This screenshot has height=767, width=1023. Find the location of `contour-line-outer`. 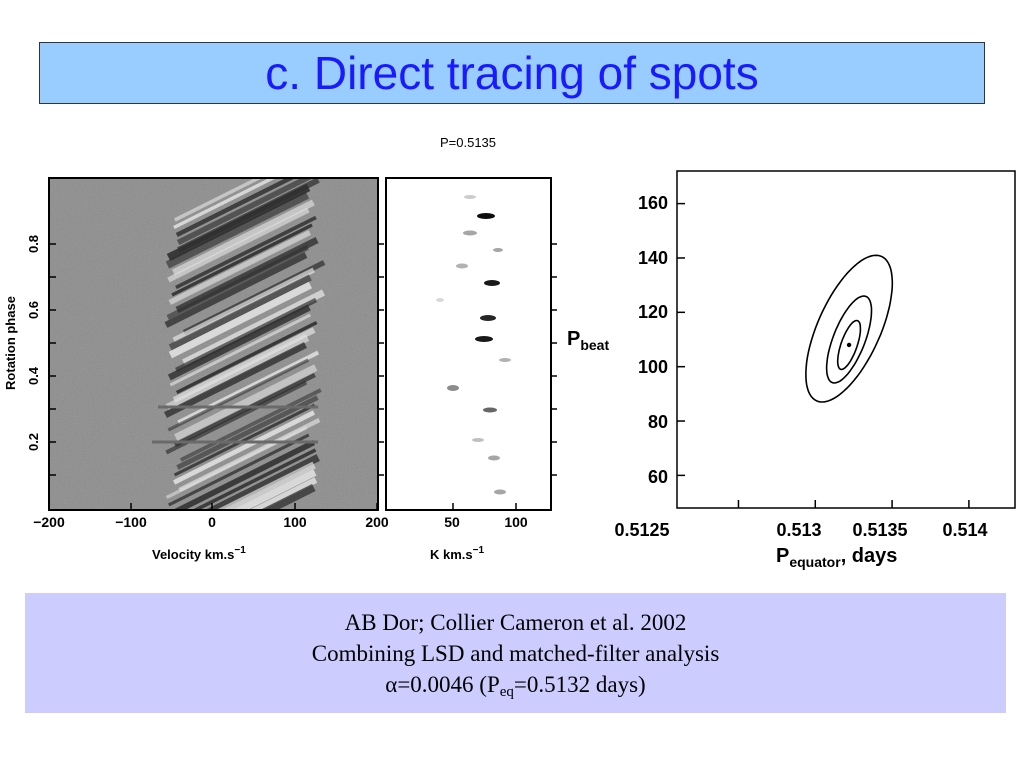

contour-line-outer is located at coordinates (849, 328).